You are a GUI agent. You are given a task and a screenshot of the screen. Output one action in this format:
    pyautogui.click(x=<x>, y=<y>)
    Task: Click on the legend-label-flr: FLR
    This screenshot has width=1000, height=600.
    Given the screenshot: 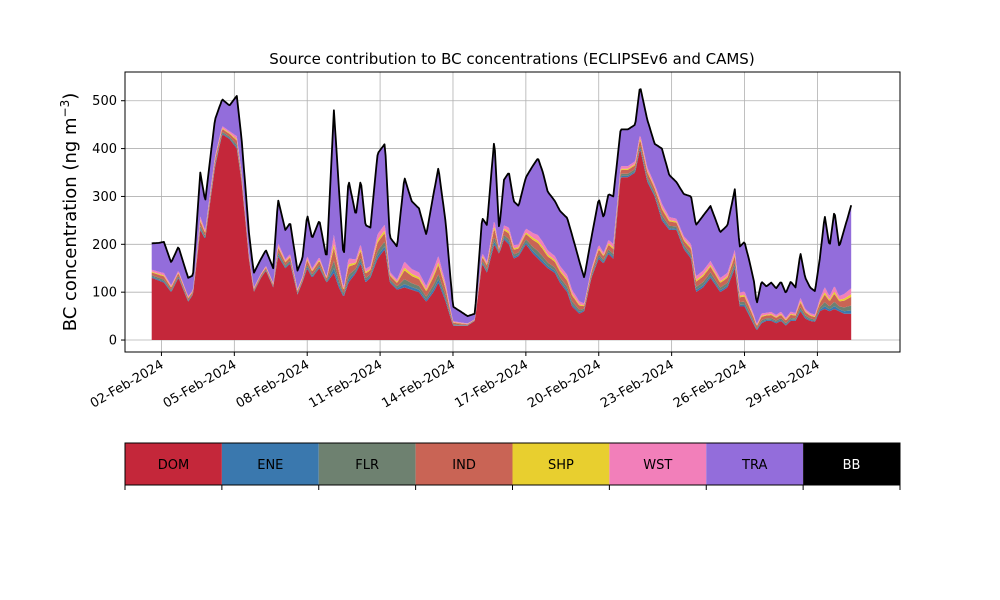 What is the action you would take?
    pyautogui.click(x=367, y=465)
    